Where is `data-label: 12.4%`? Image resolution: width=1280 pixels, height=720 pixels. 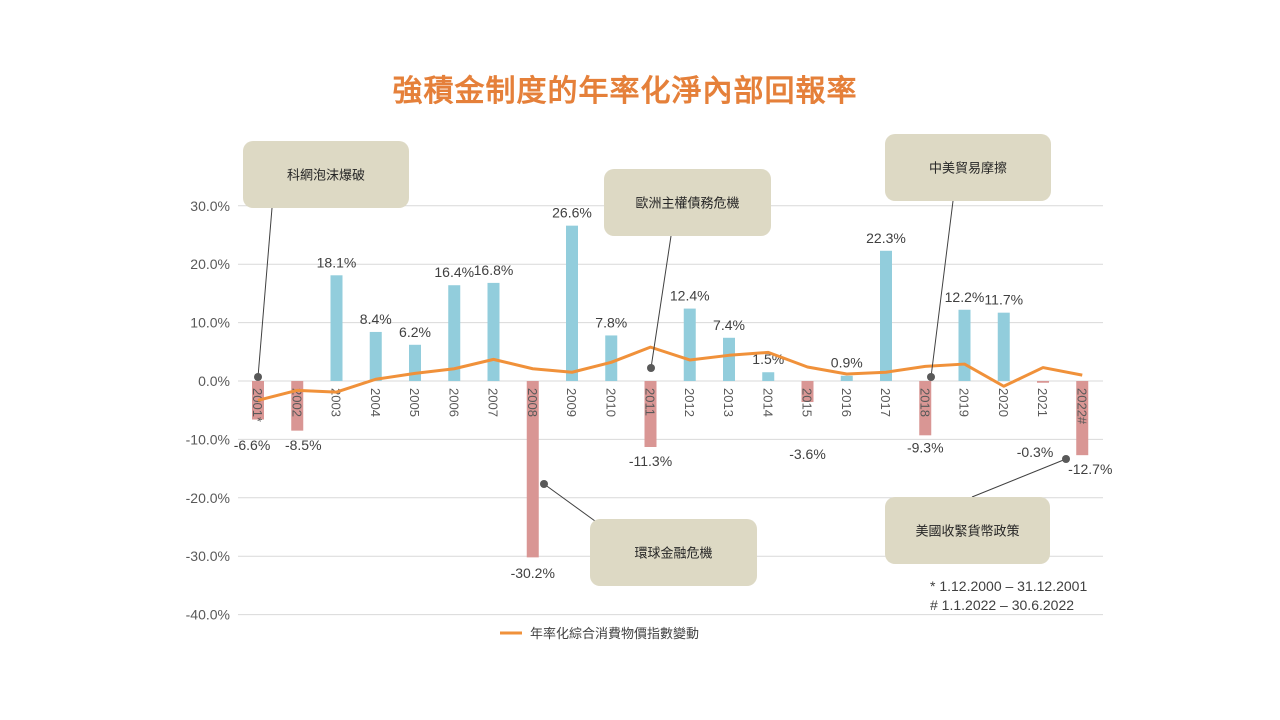
data-label: 12.4% is located at coordinates (690, 296).